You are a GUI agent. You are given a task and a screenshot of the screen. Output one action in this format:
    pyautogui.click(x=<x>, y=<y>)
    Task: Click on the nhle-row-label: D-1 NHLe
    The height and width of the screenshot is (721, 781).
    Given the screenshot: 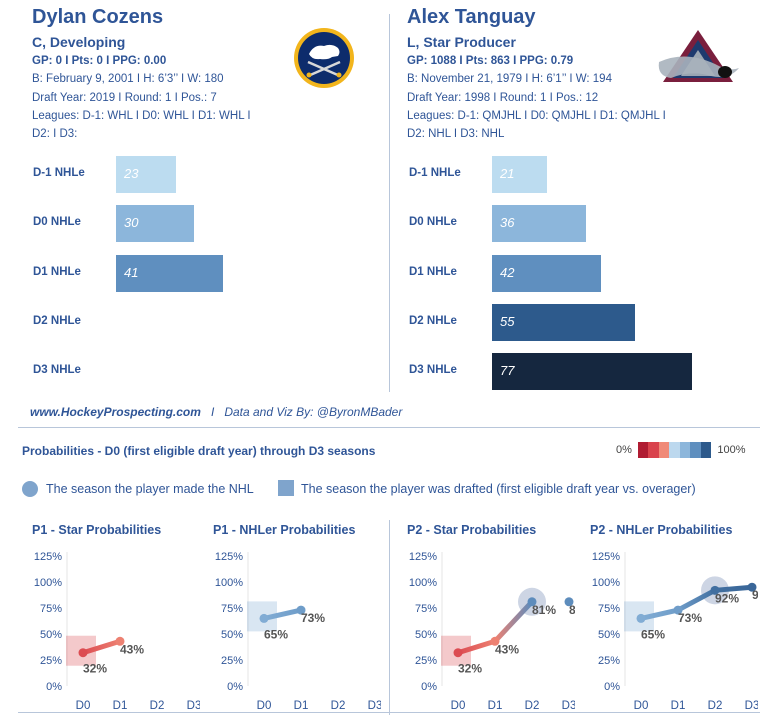 What is the action you would take?
    pyautogui.click(x=59, y=173)
    